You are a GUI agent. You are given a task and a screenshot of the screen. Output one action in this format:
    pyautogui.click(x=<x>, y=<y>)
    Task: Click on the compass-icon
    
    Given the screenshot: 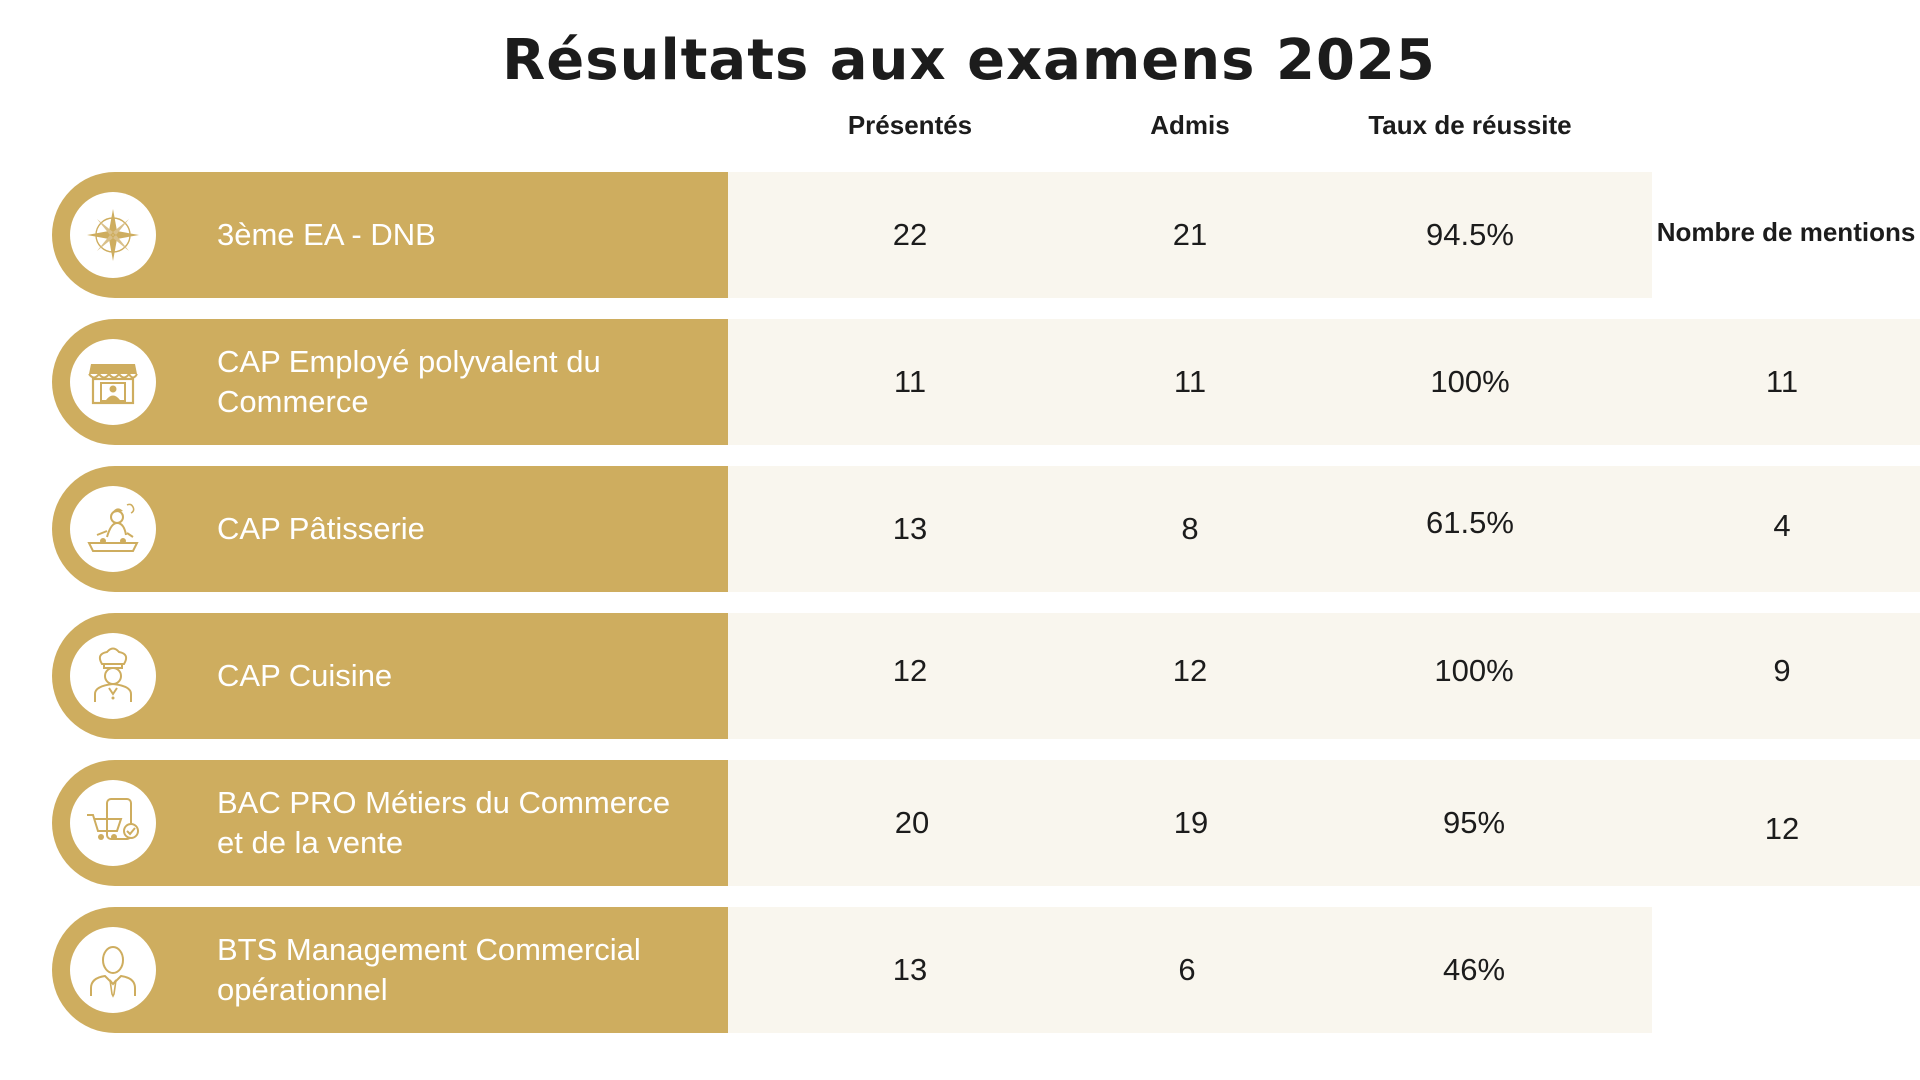 What is the action you would take?
    pyautogui.click(x=113, y=235)
    